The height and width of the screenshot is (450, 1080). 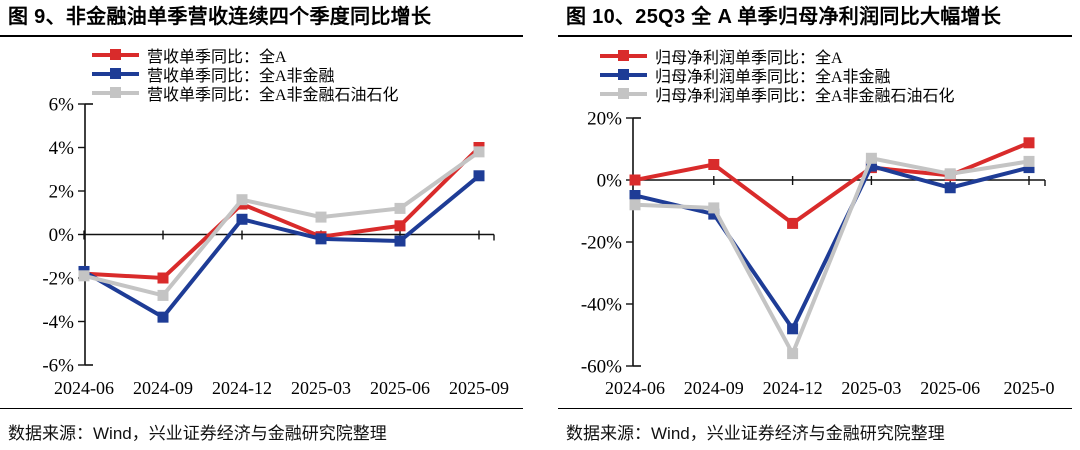 I want to click on figure-10-title-block: 图 10、25Q3 全 A 单季归母净利润同比大幅增长, so click(x=815, y=18).